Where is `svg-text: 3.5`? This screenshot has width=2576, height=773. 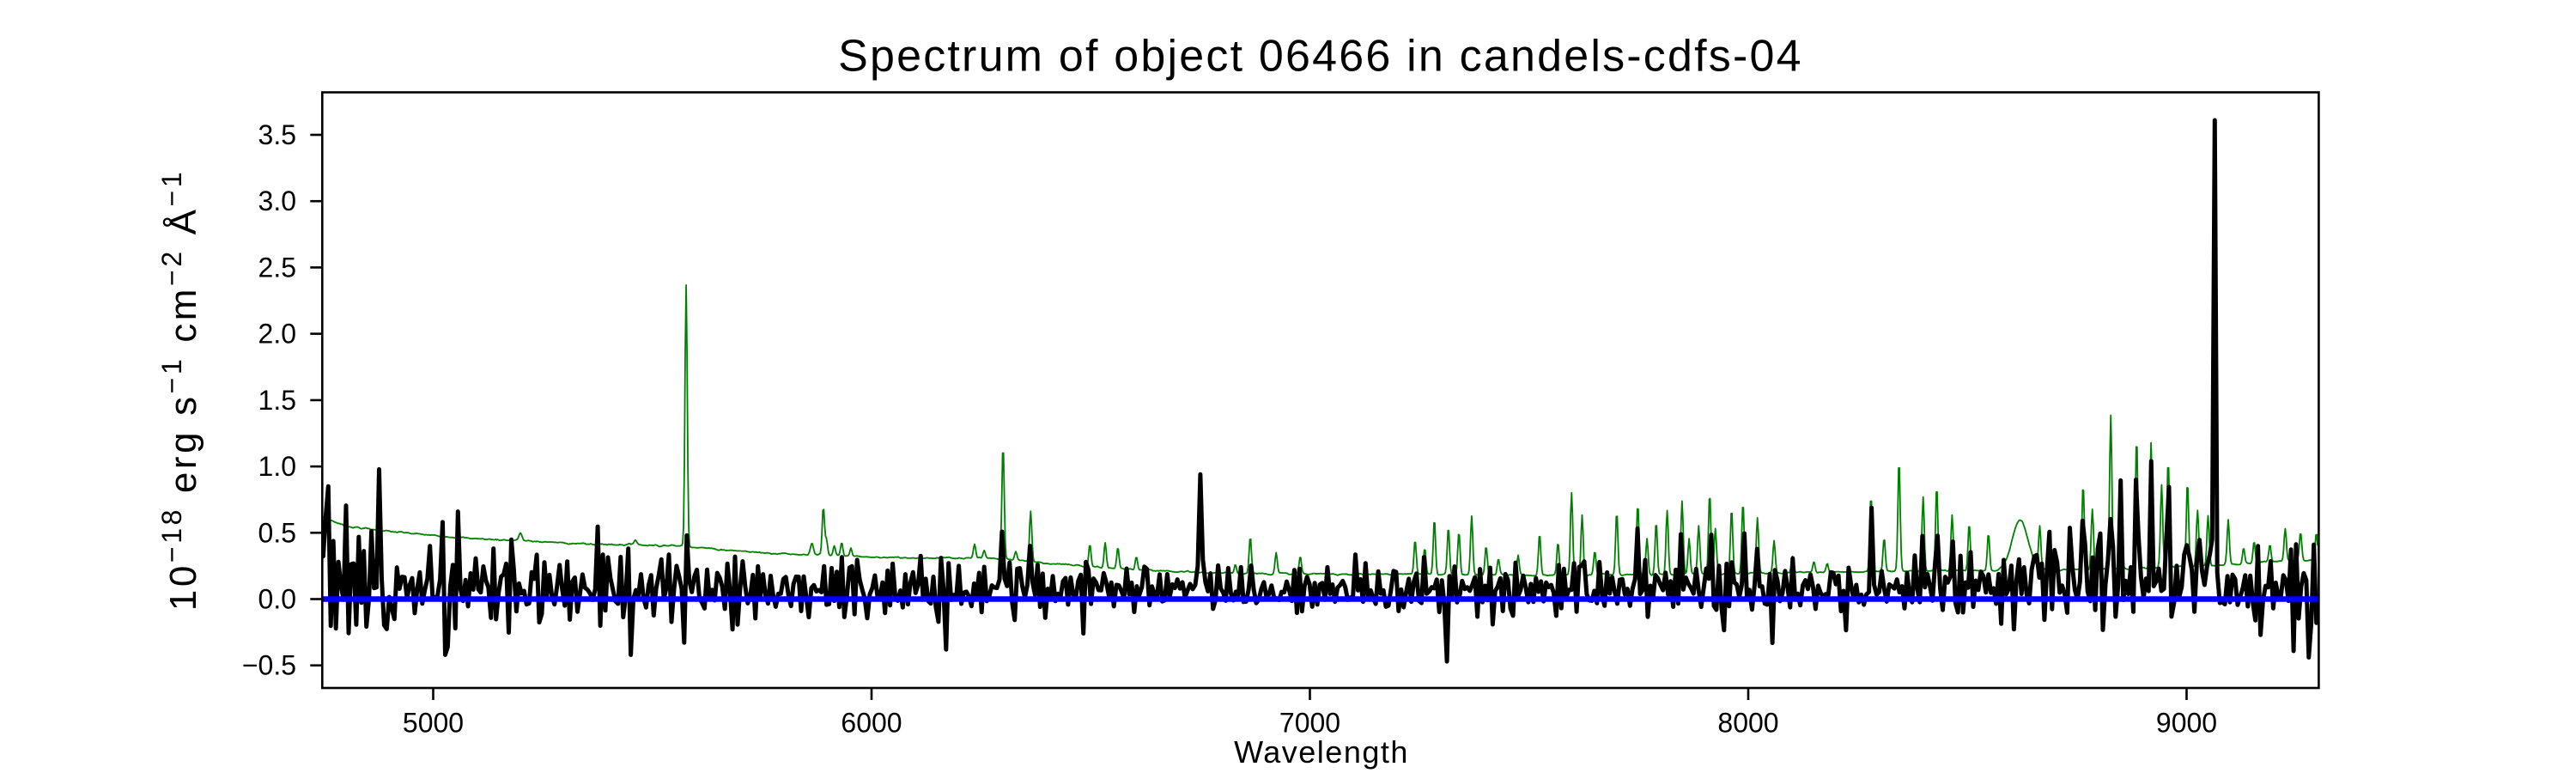
svg-text: 3.5 is located at coordinates (277, 134).